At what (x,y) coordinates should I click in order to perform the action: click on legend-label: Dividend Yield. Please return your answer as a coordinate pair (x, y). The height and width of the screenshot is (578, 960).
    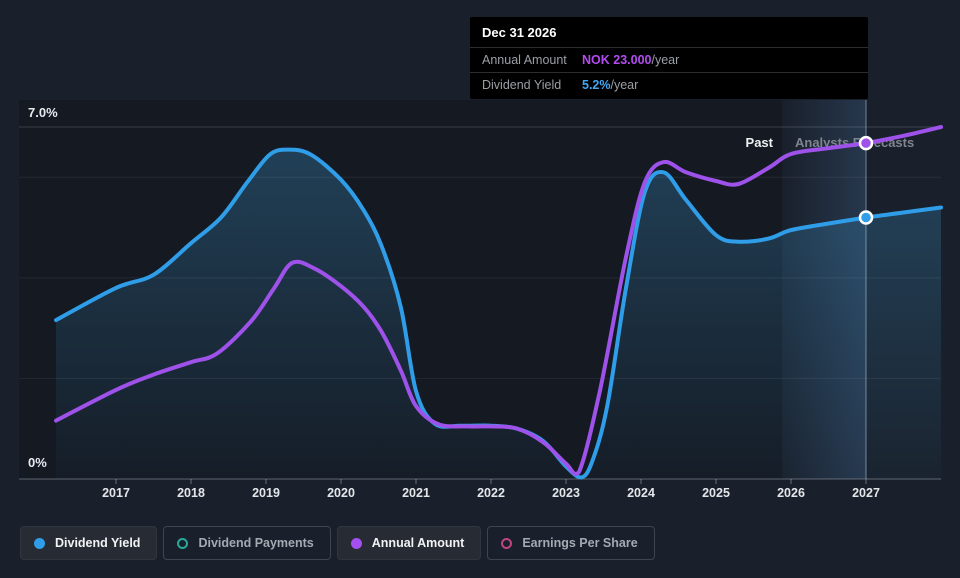
    Looking at the image, I should click on (98, 543).